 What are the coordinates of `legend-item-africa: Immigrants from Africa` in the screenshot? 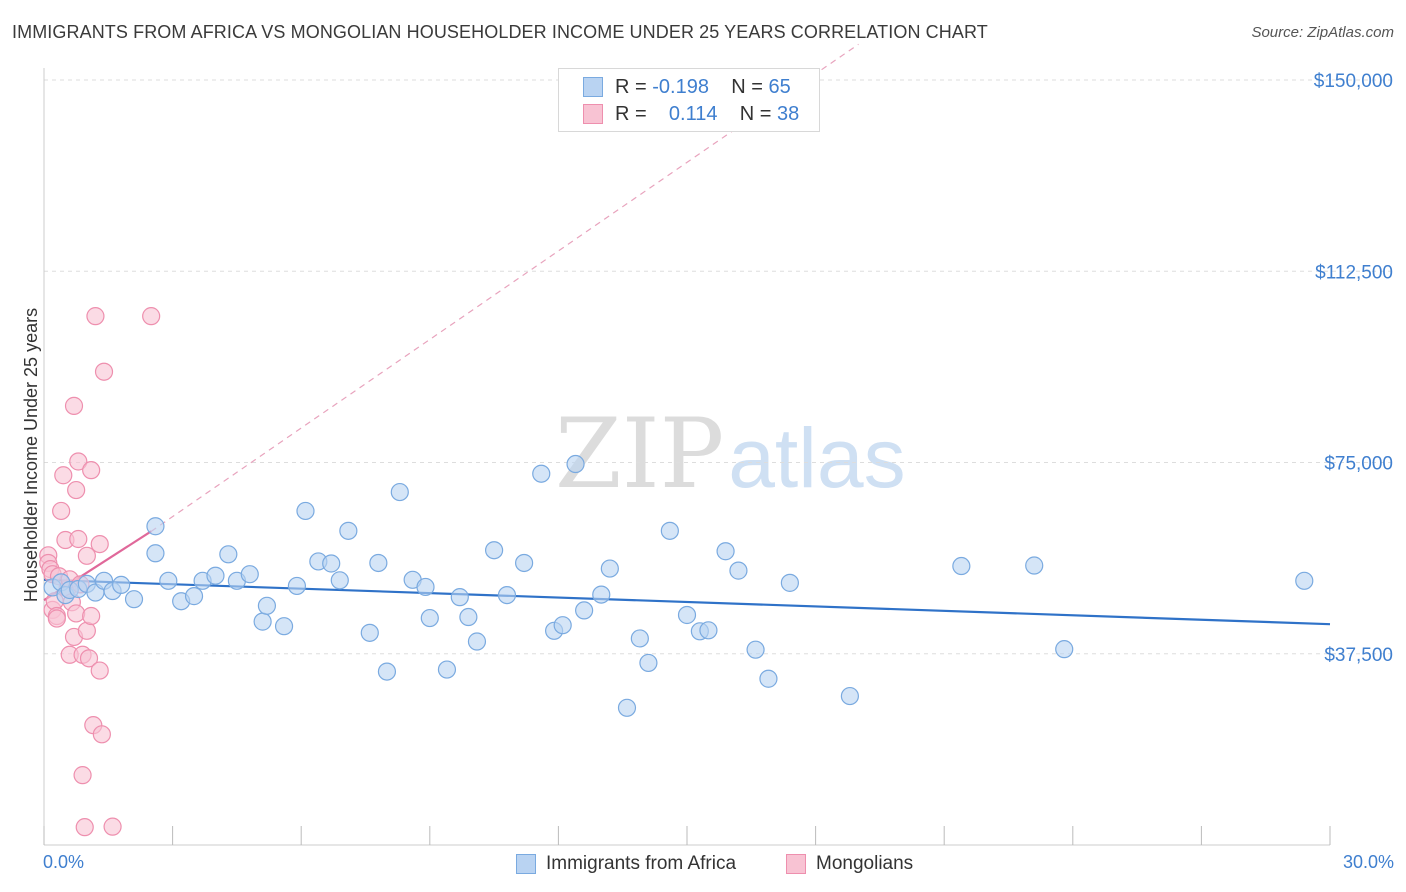 It's located at (626, 864).